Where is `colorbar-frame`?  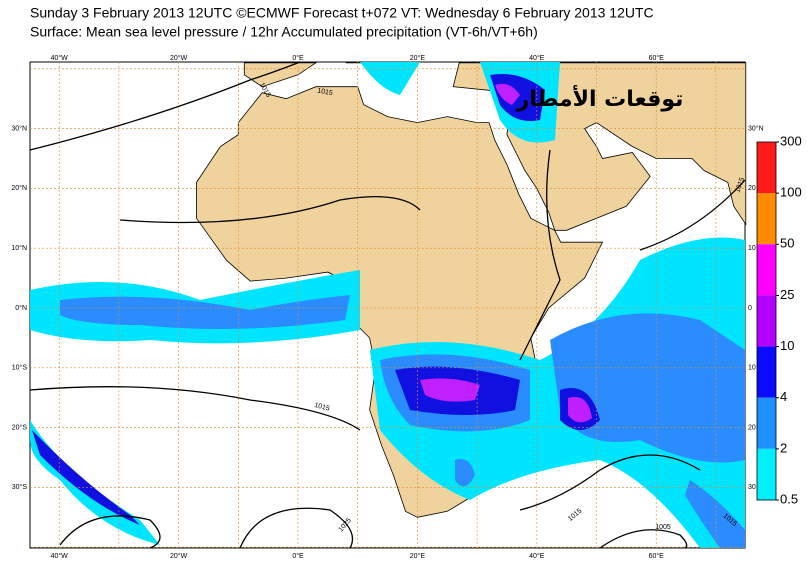 colorbar-frame is located at coordinates (766, 321).